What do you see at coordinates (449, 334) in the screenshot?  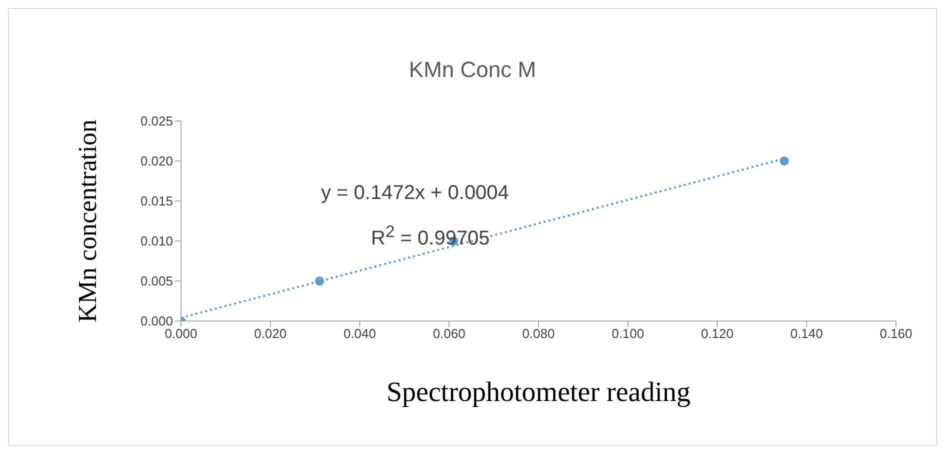 I see `x-tick-label: 0.060` at bounding box center [449, 334].